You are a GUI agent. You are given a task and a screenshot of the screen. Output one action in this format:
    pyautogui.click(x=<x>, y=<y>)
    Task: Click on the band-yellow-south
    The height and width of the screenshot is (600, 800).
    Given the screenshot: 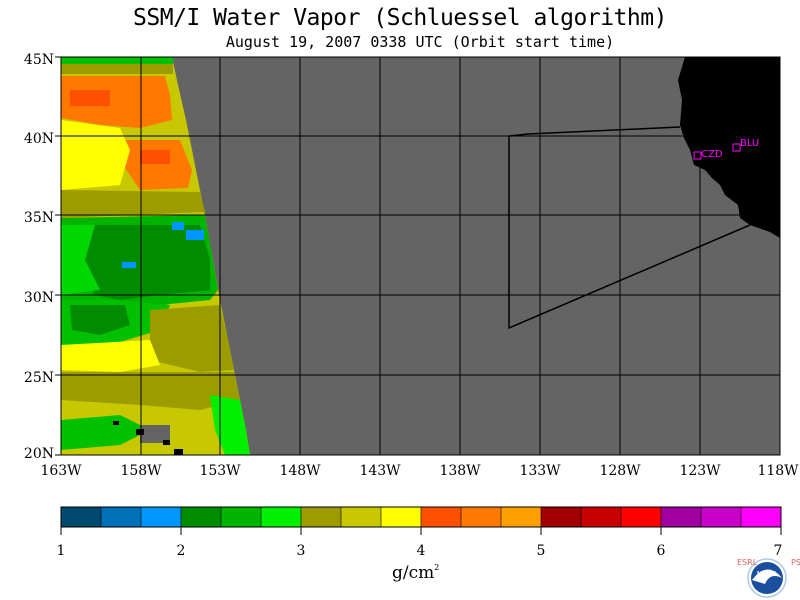 What is the action you would take?
    pyautogui.click(x=110, y=356)
    